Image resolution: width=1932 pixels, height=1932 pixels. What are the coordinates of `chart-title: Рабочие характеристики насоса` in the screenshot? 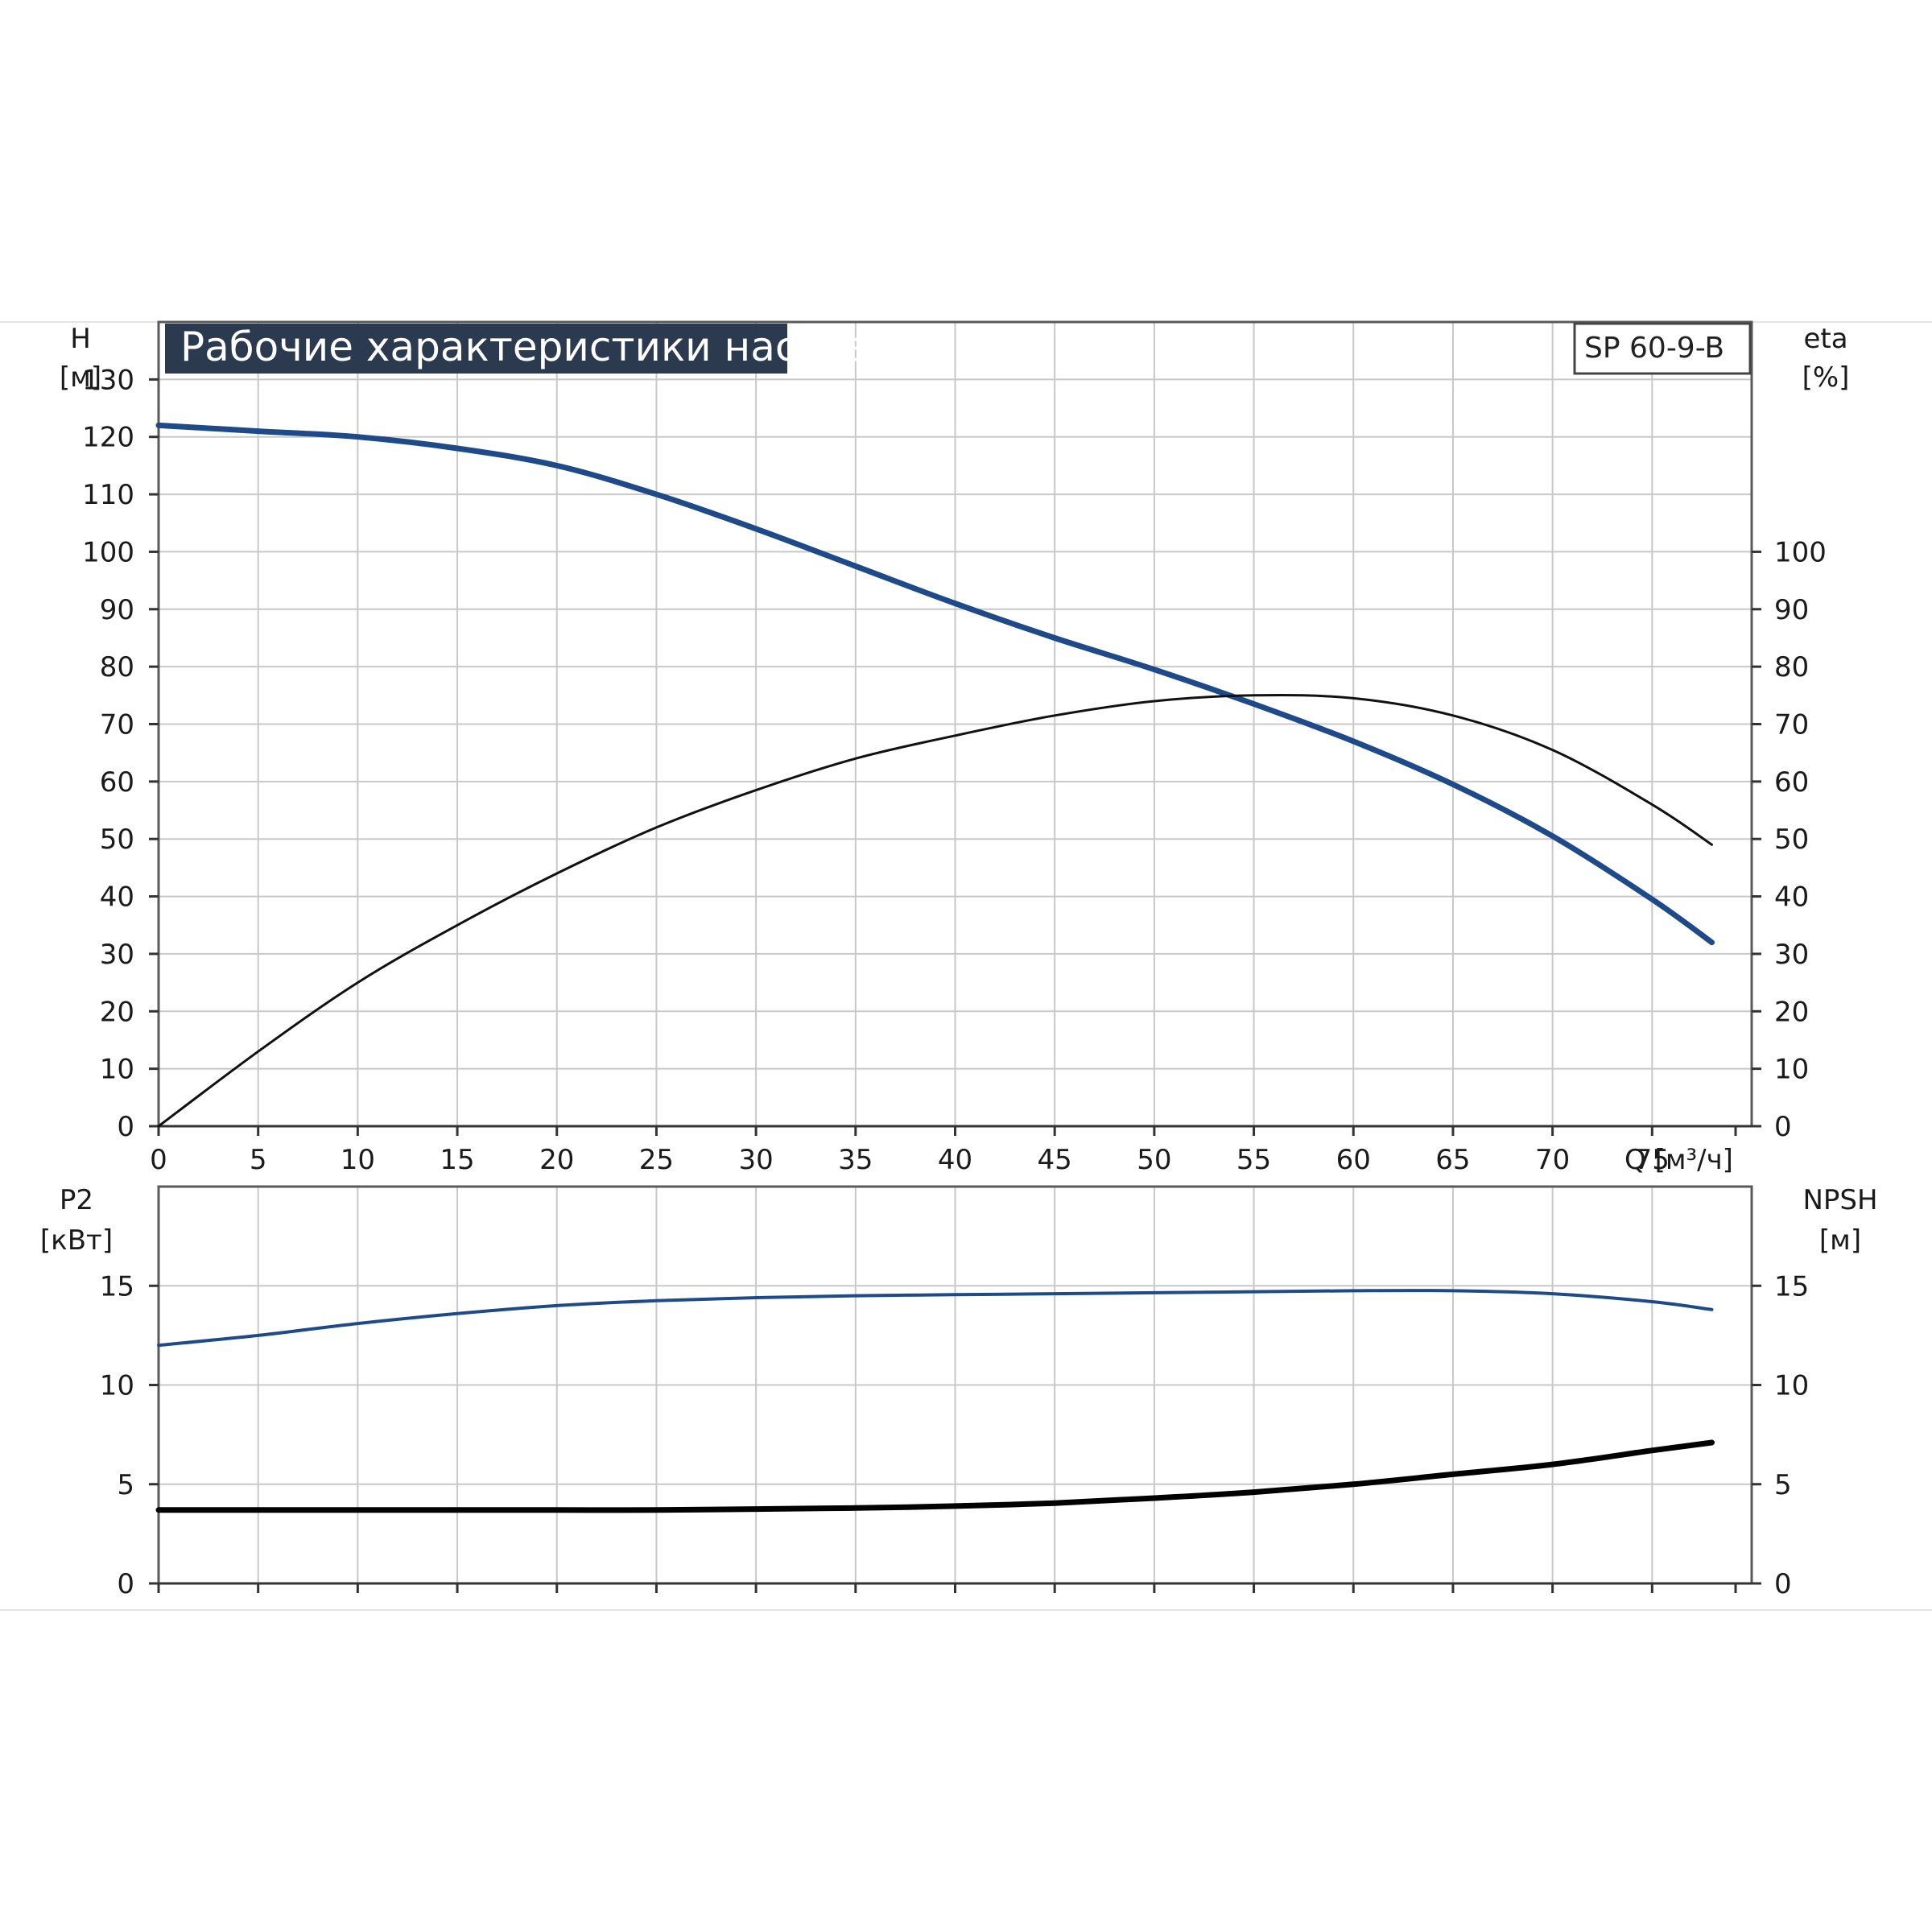 It's located at (524, 347).